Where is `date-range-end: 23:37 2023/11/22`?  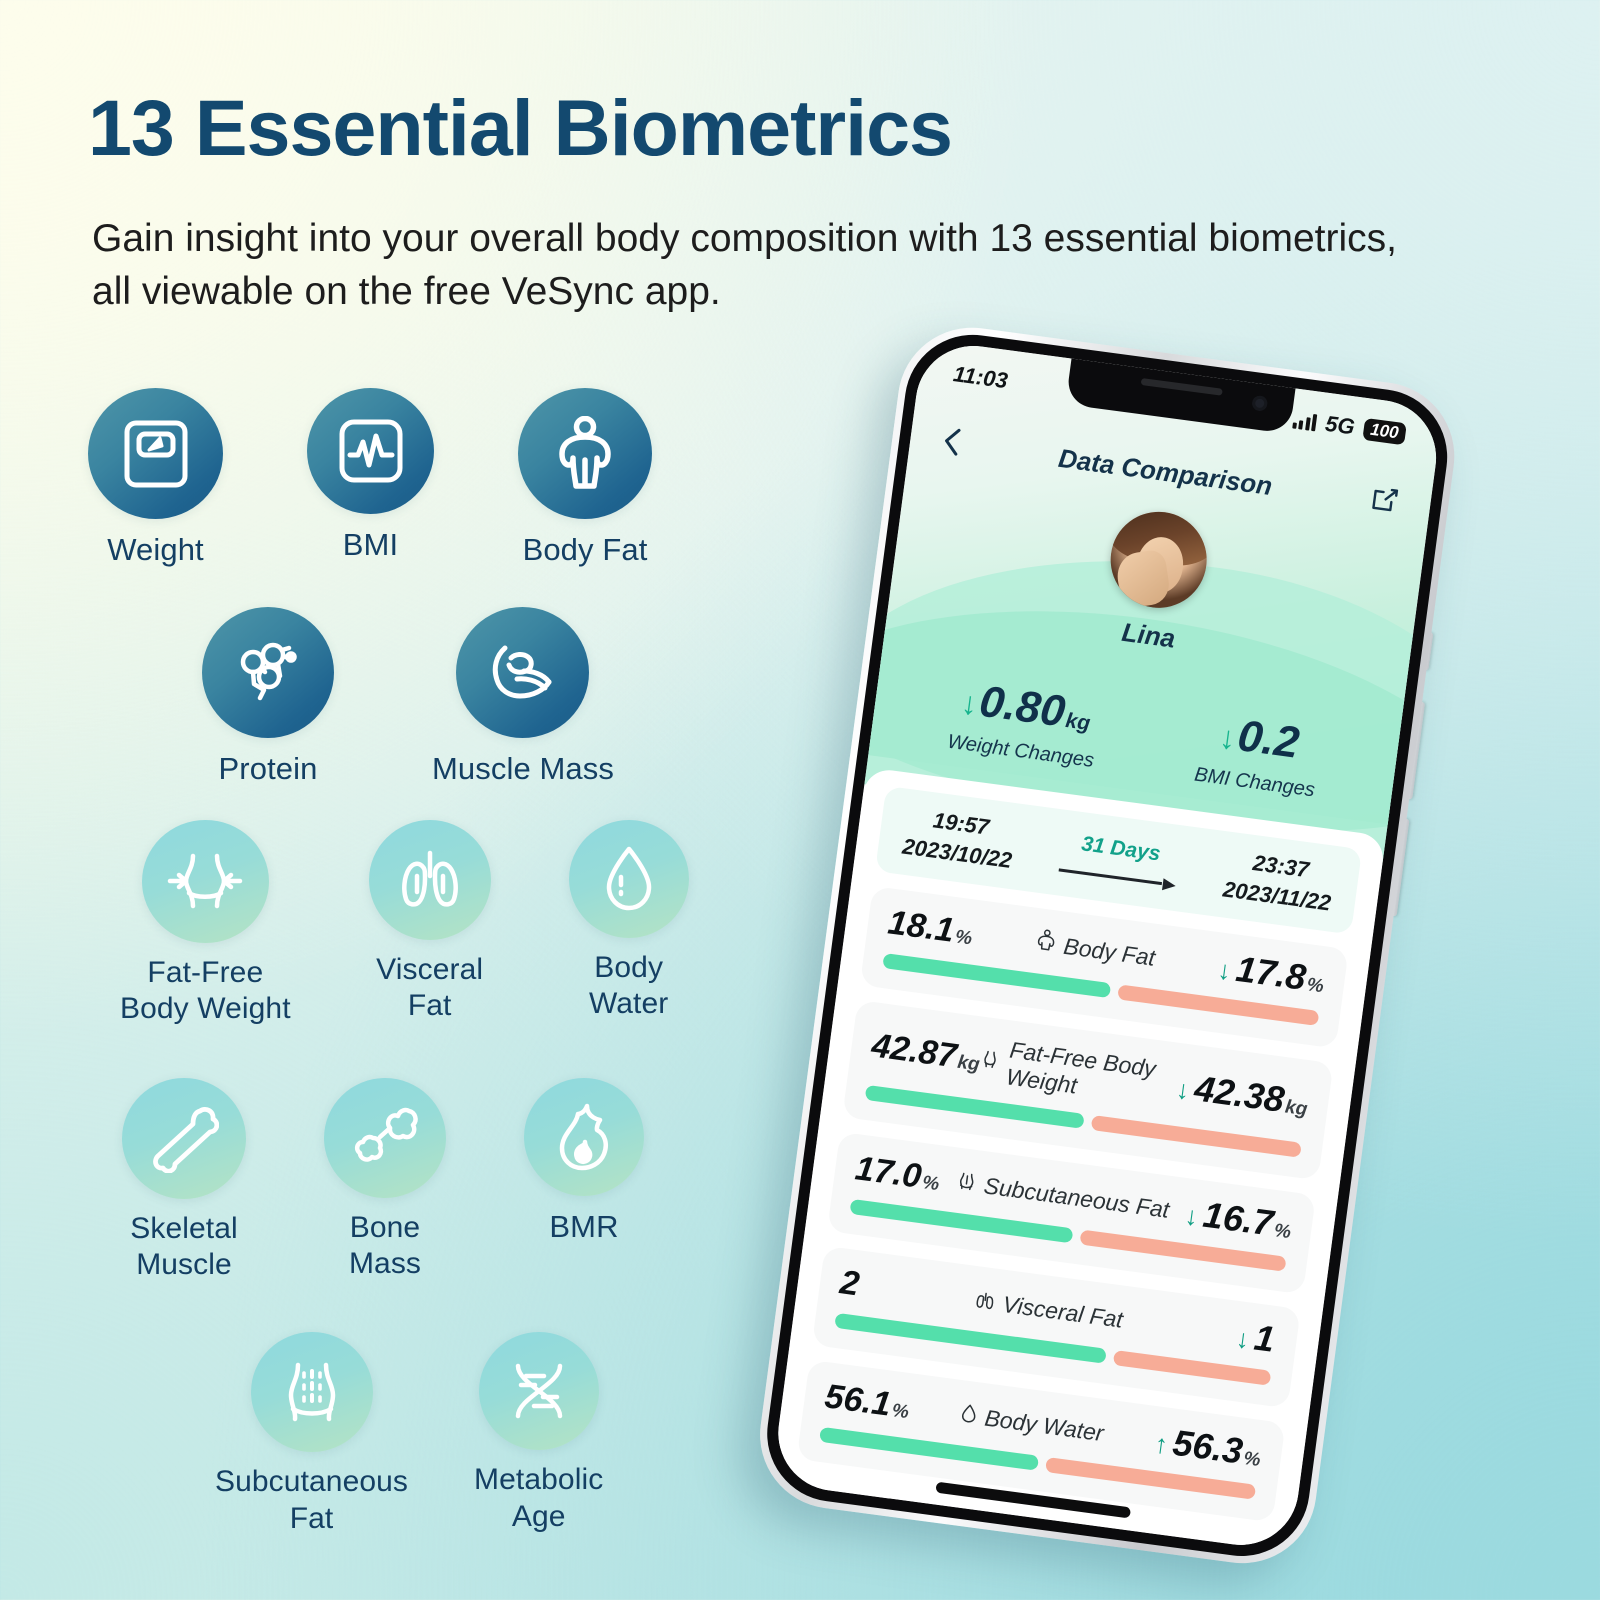
date-range-end: 23:37 2023/11/22 is located at coordinates (1278, 882).